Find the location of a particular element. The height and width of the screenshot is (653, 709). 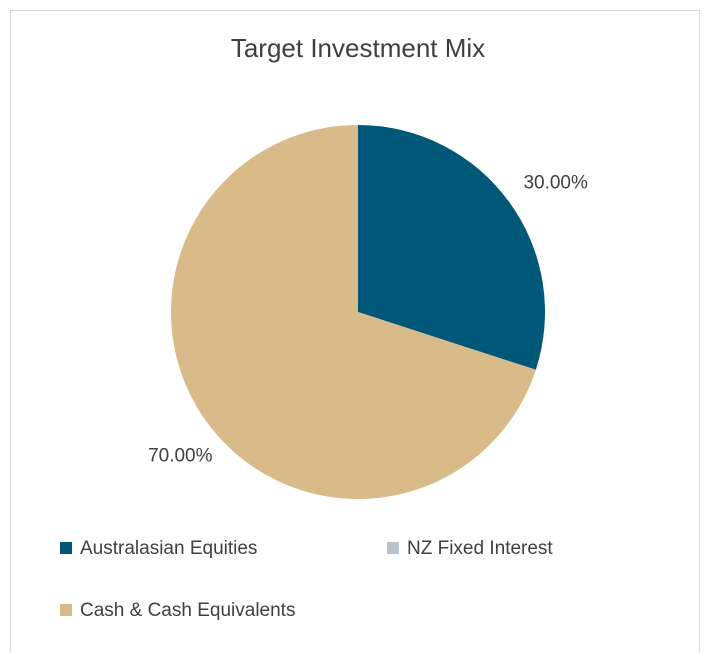

pie-slice is located at coordinates (452, 247).